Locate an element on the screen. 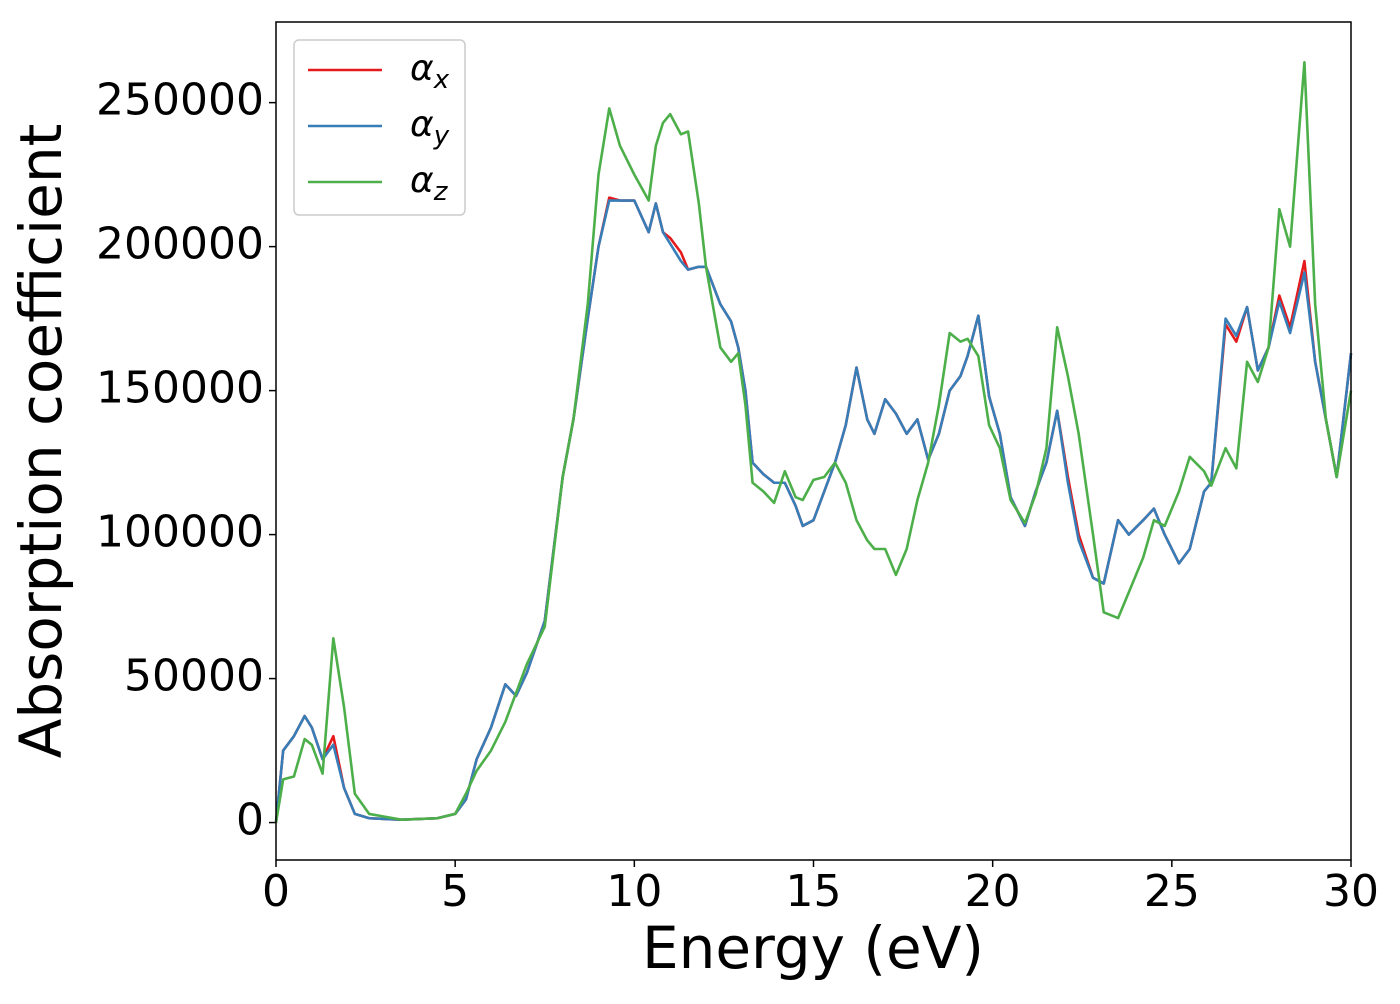 This screenshot has height=1004, width=1400. y-tick-label: 250000 is located at coordinates (180, 100).